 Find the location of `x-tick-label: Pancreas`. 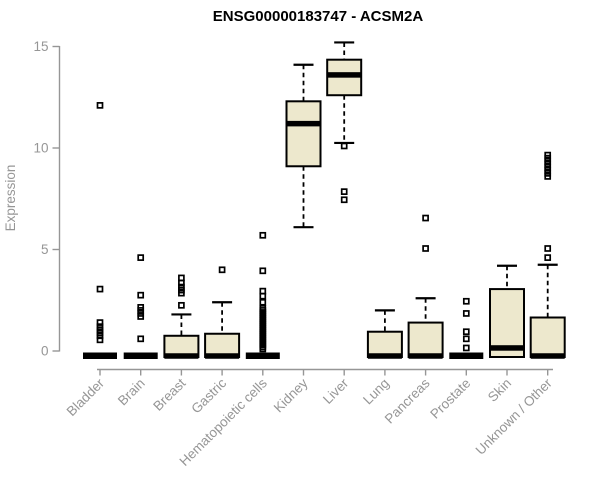

x-tick-label: Pancreas is located at coordinates (407, 400).